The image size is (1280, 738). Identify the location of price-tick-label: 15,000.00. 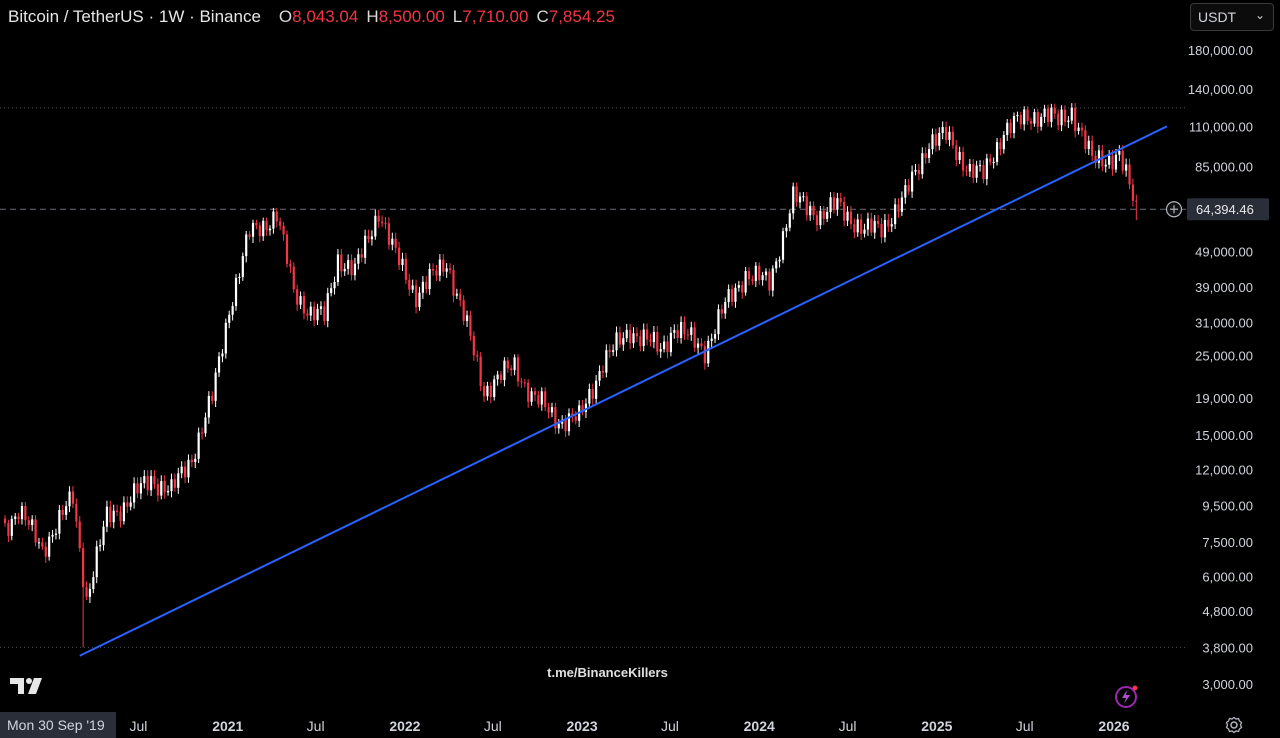
(1224, 435).